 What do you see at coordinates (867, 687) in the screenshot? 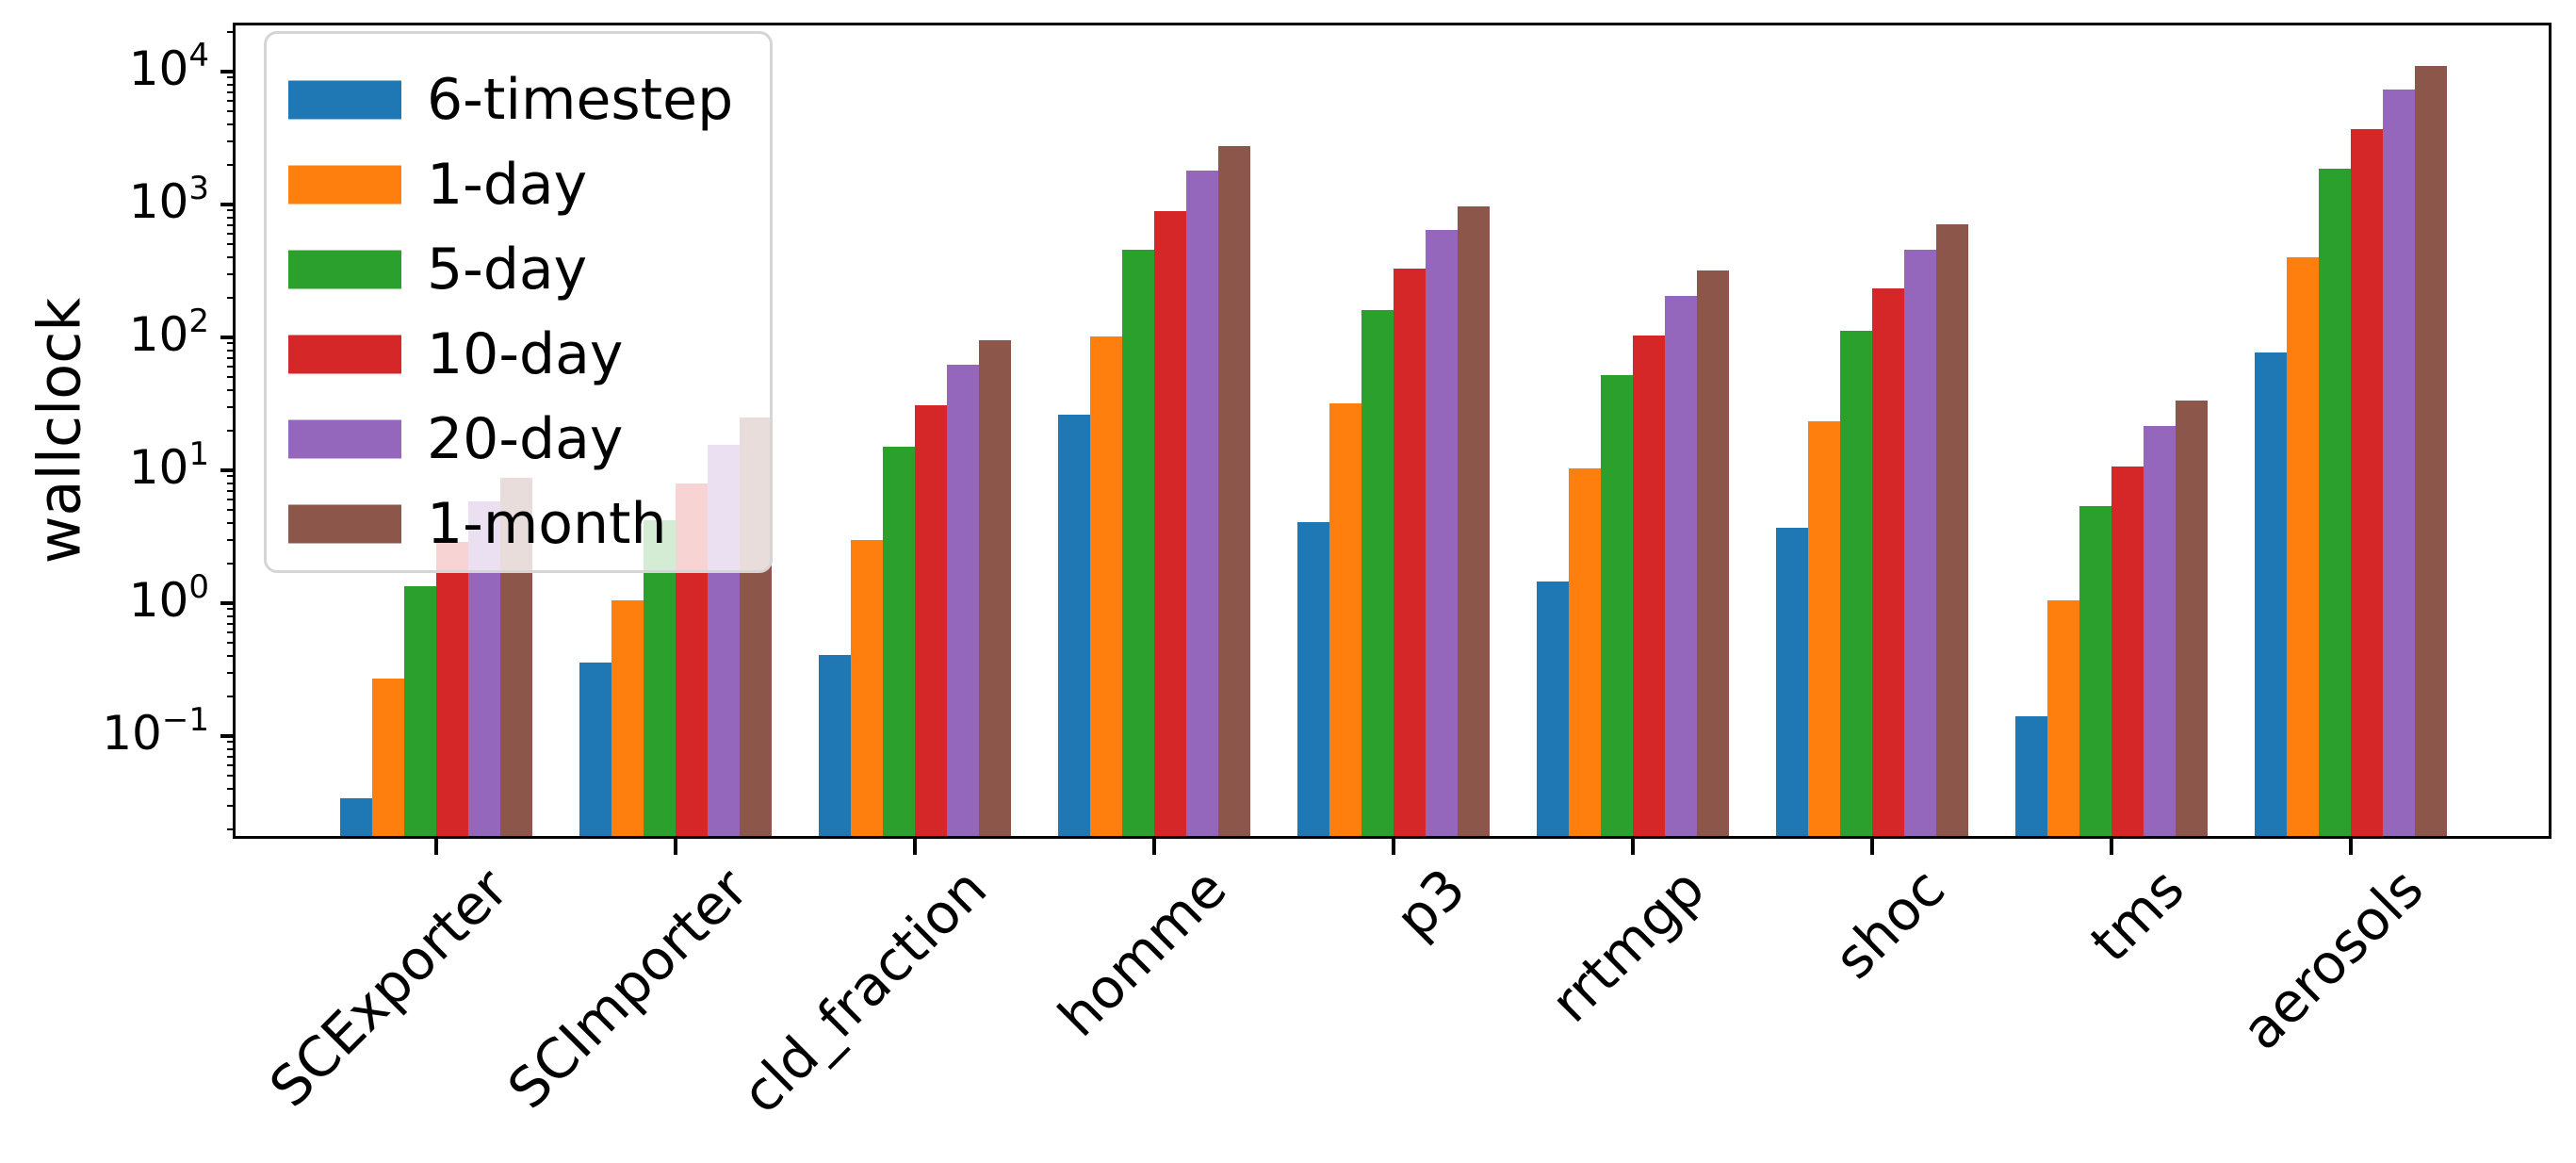
I see `bar-cld_fraction-1-day` at bounding box center [867, 687].